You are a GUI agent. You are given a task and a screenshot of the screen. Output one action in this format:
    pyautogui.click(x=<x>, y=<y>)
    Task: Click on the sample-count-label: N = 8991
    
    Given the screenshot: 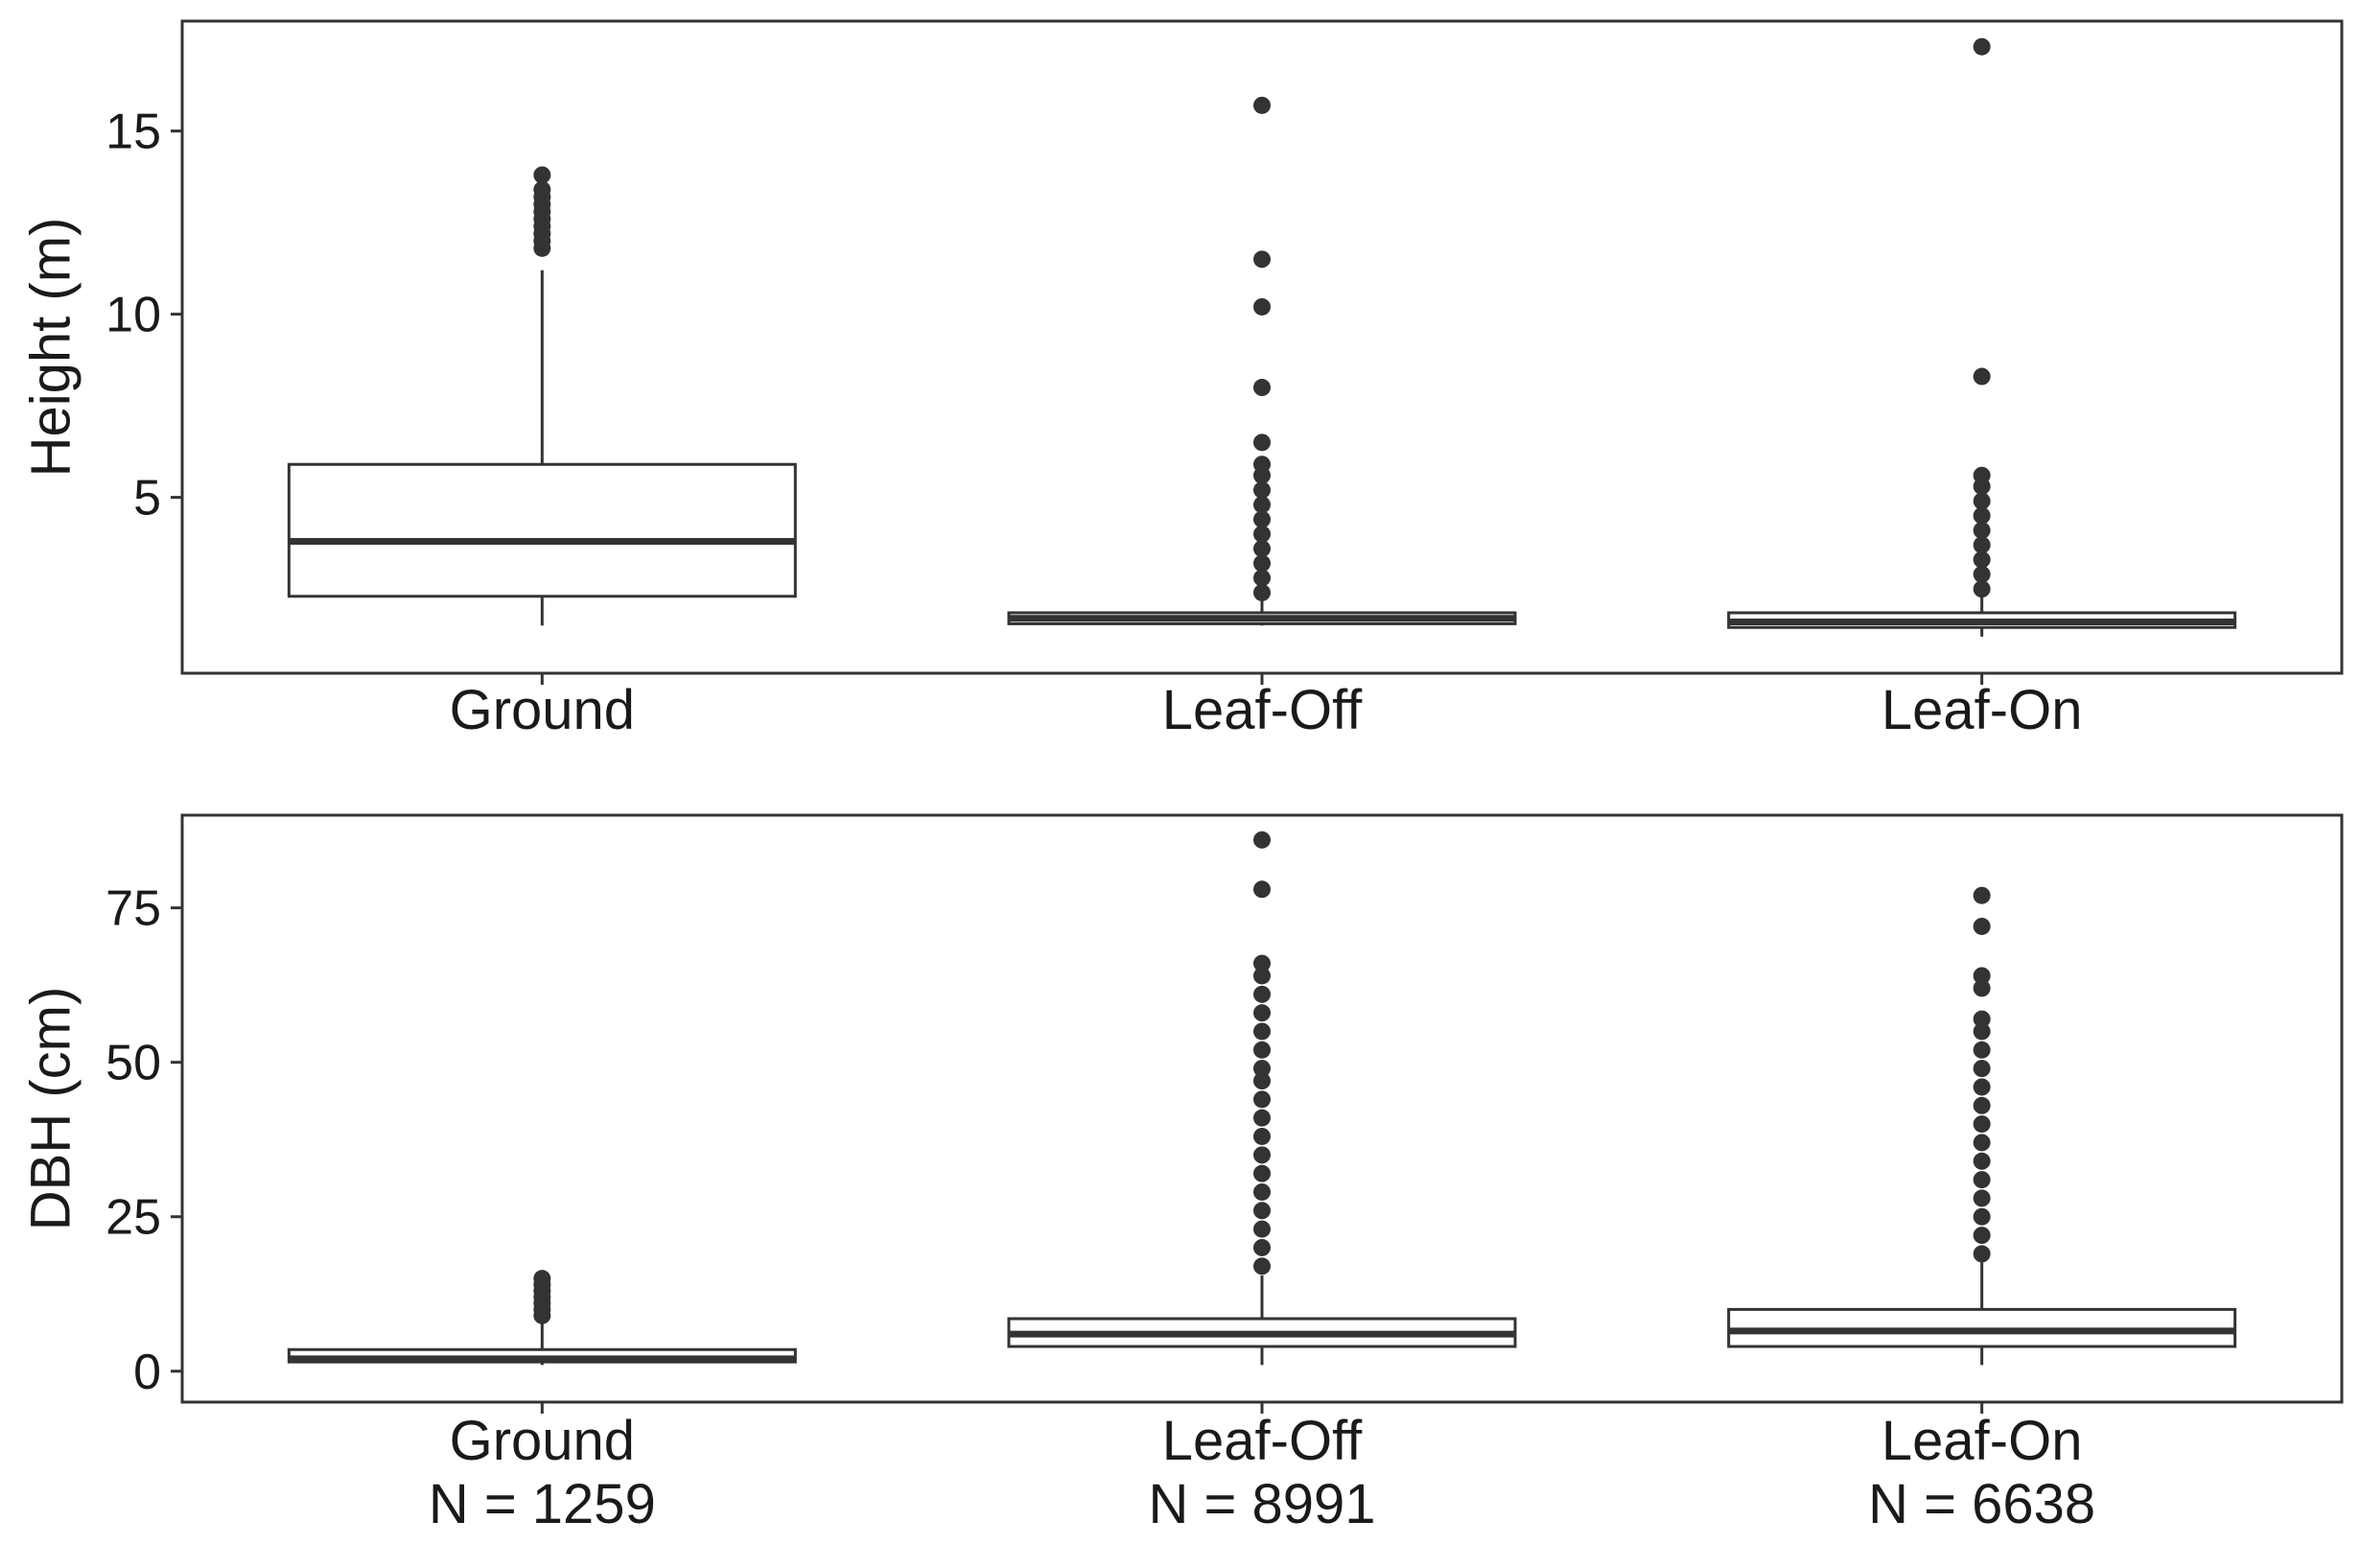 What is the action you would take?
    pyautogui.click(x=1261, y=1504)
    